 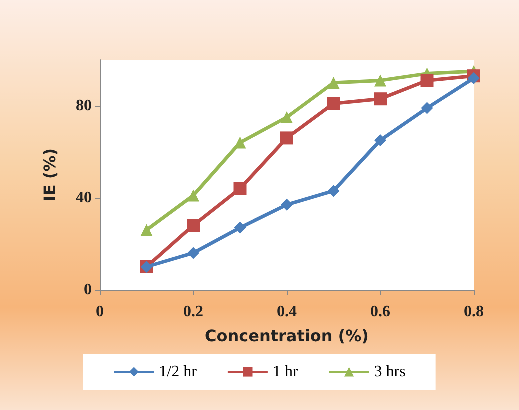 What do you see at coordinates (380, 312) in the screenshot?
I see `x-tick-label: 0.6` at bounding box center [380, 312].